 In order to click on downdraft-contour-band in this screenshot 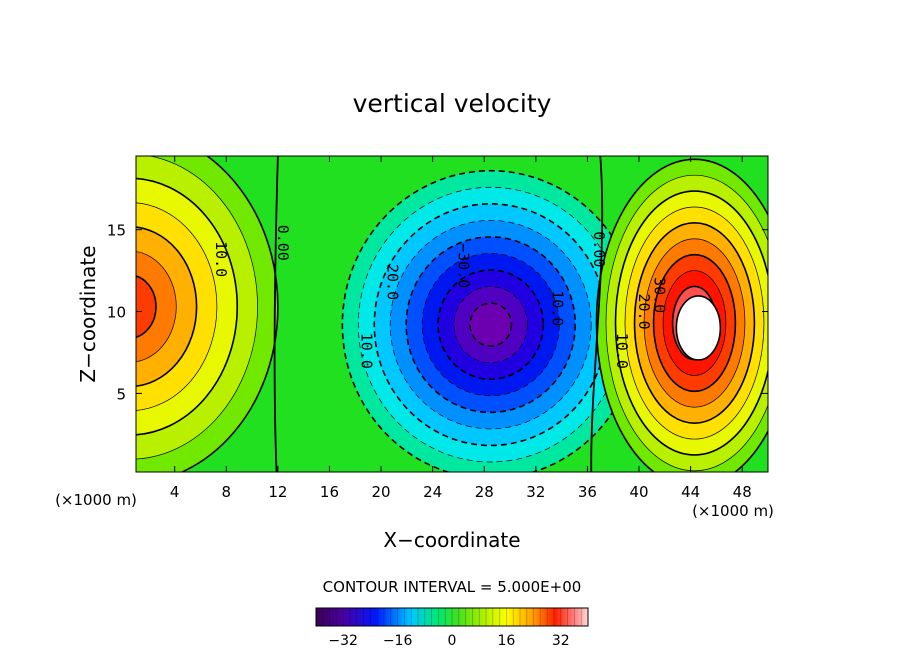, I will do `click(491, 324)`.